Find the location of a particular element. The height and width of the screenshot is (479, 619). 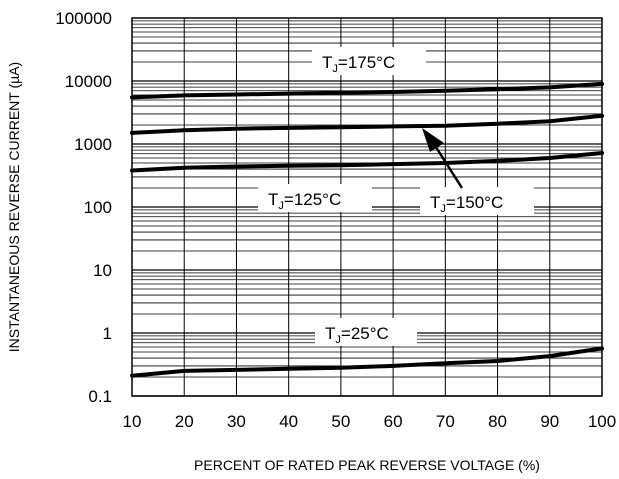

x-tick-label: 10 is located at coordinates (132, 421).